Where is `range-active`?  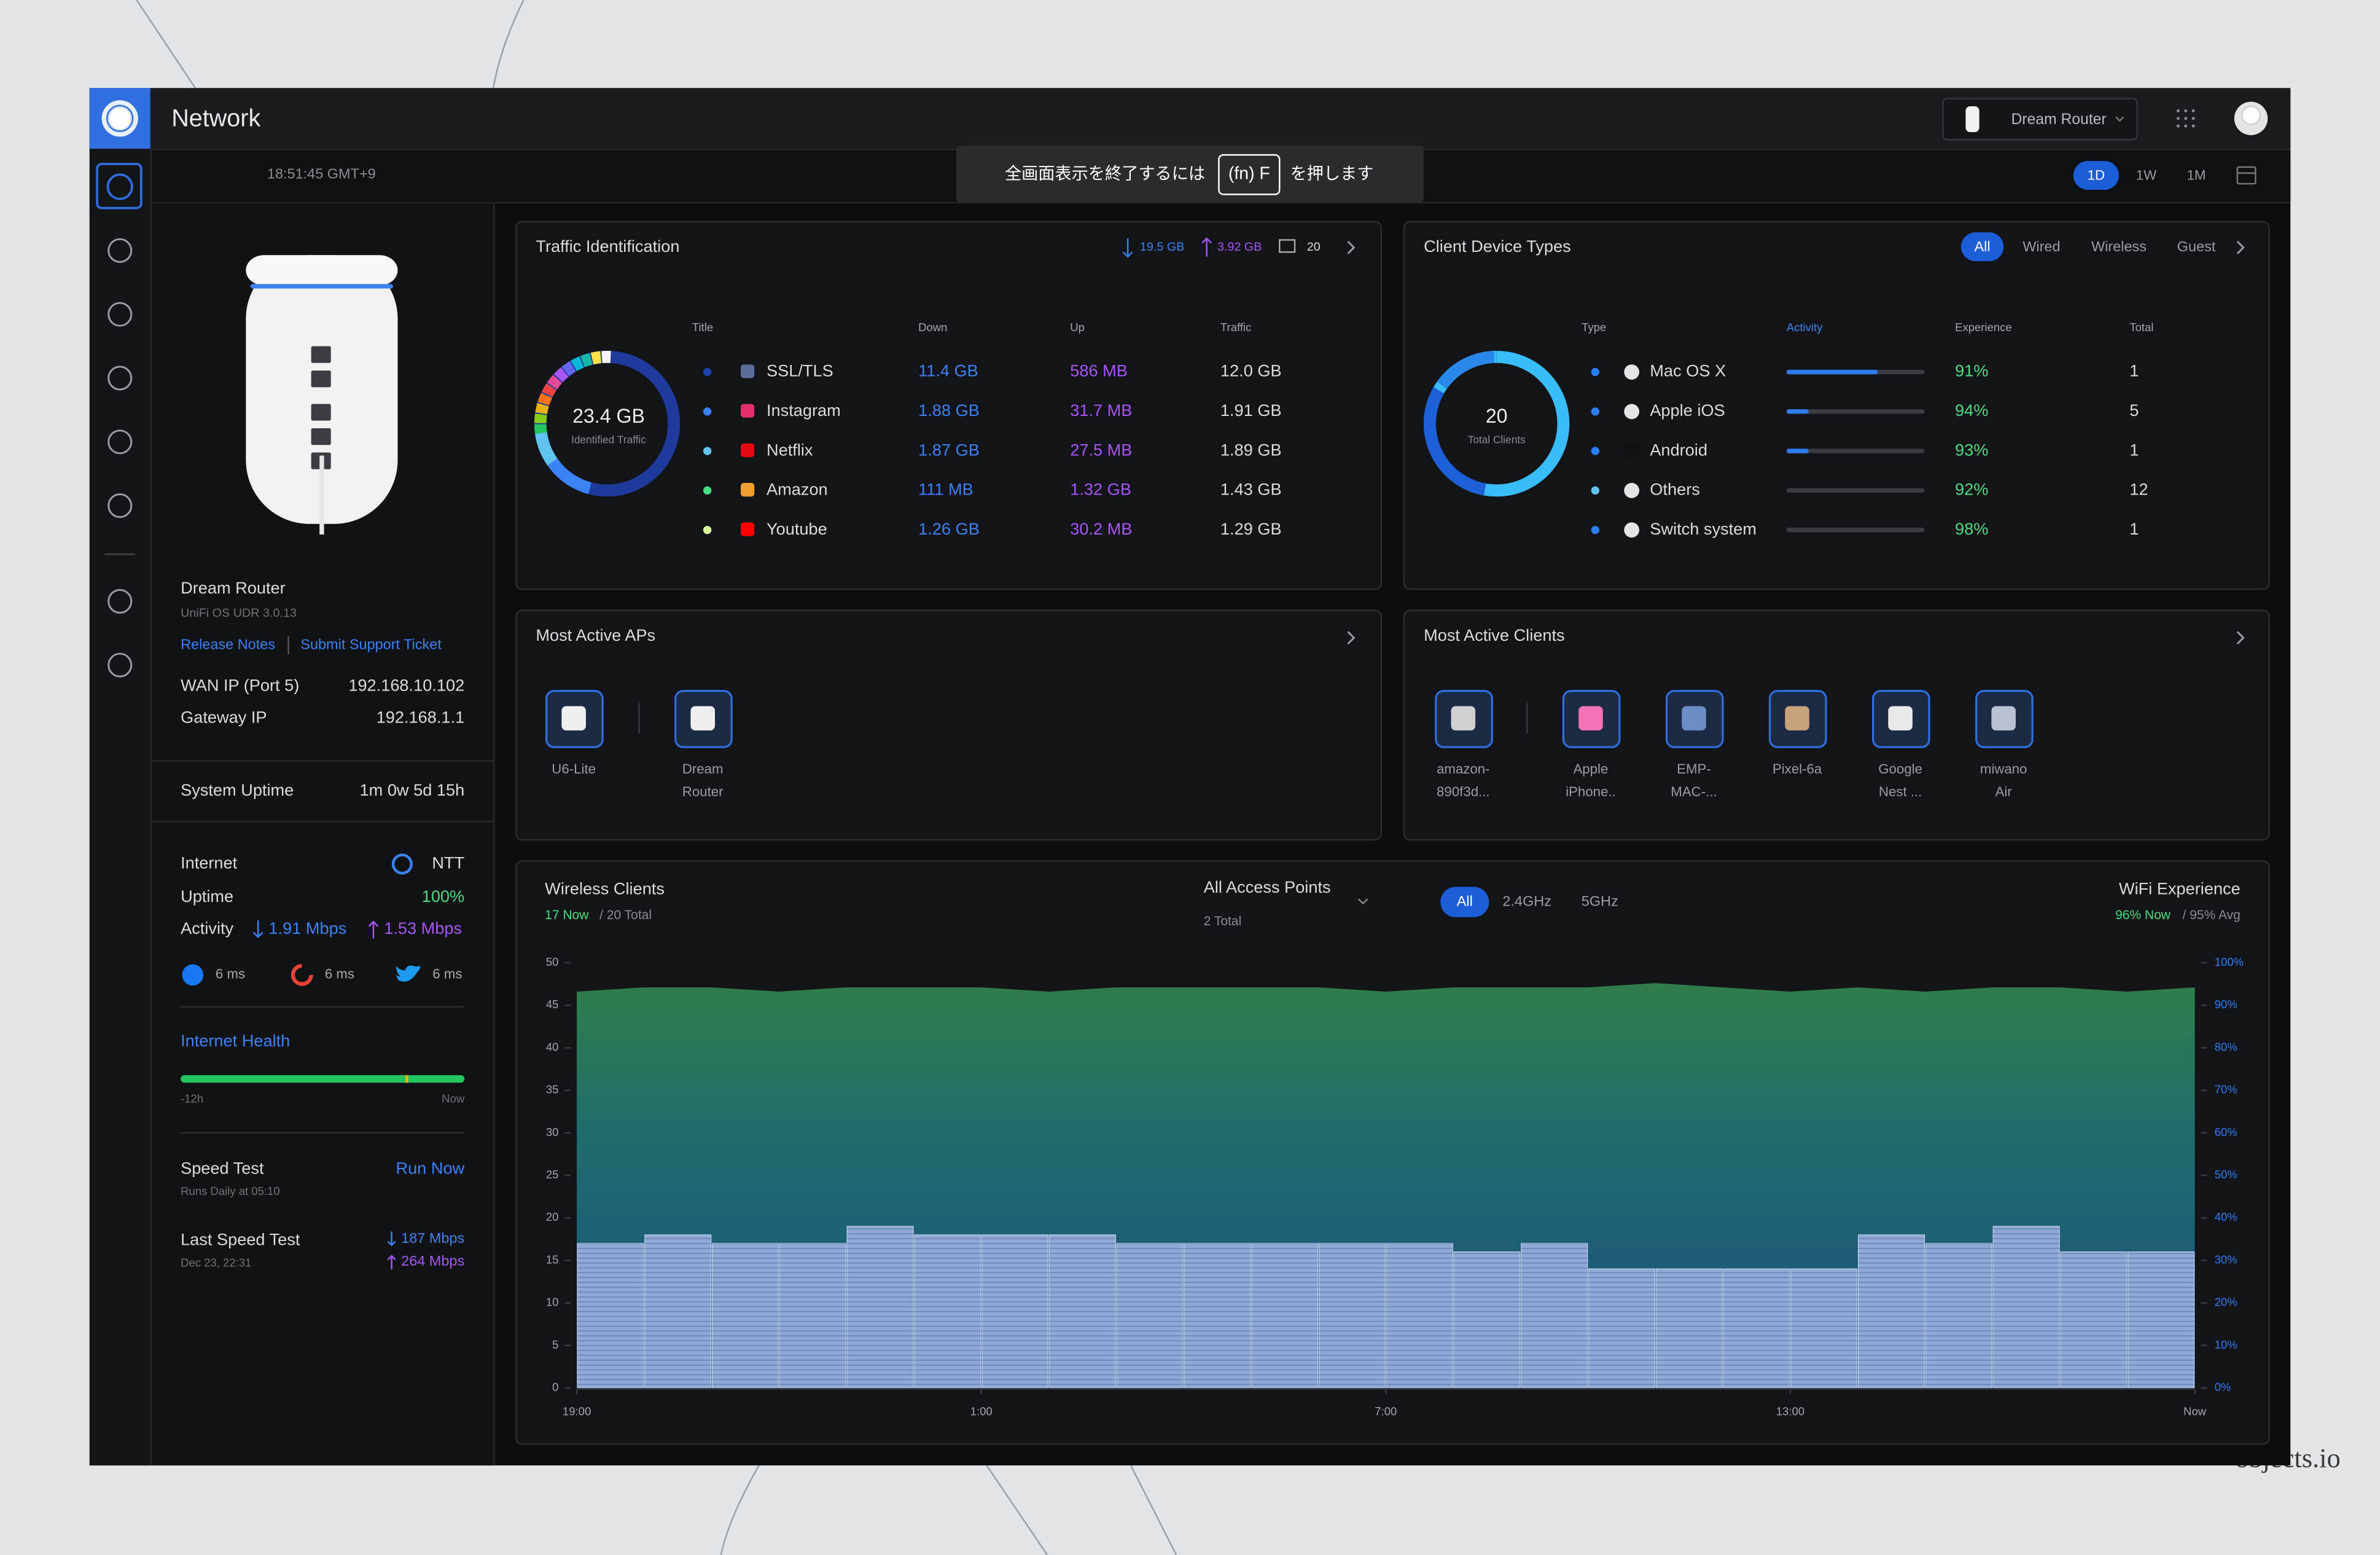
range-active is located at coordinates (2096, 175).